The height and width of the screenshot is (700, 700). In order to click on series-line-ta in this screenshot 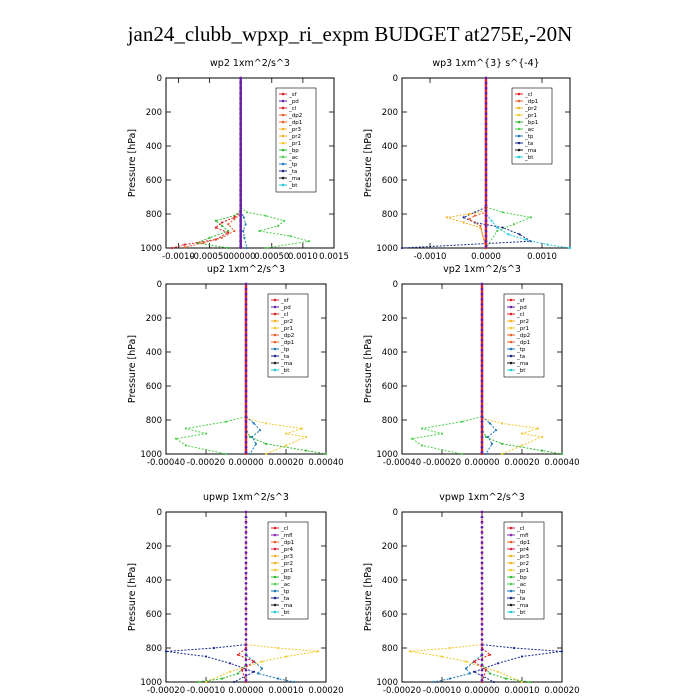, I will do `click(210, 597)`.